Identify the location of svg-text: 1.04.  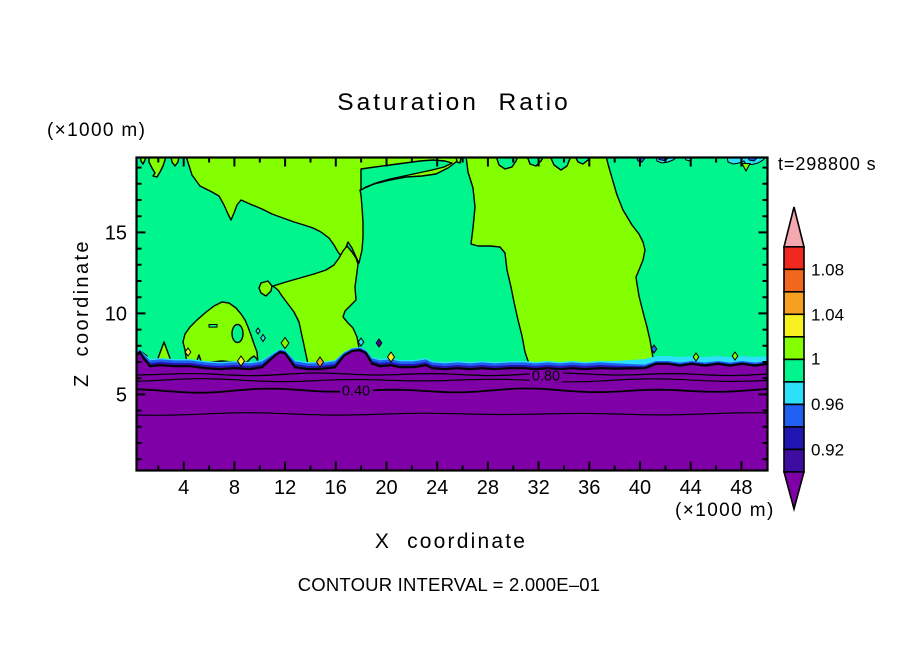
(827, 315).